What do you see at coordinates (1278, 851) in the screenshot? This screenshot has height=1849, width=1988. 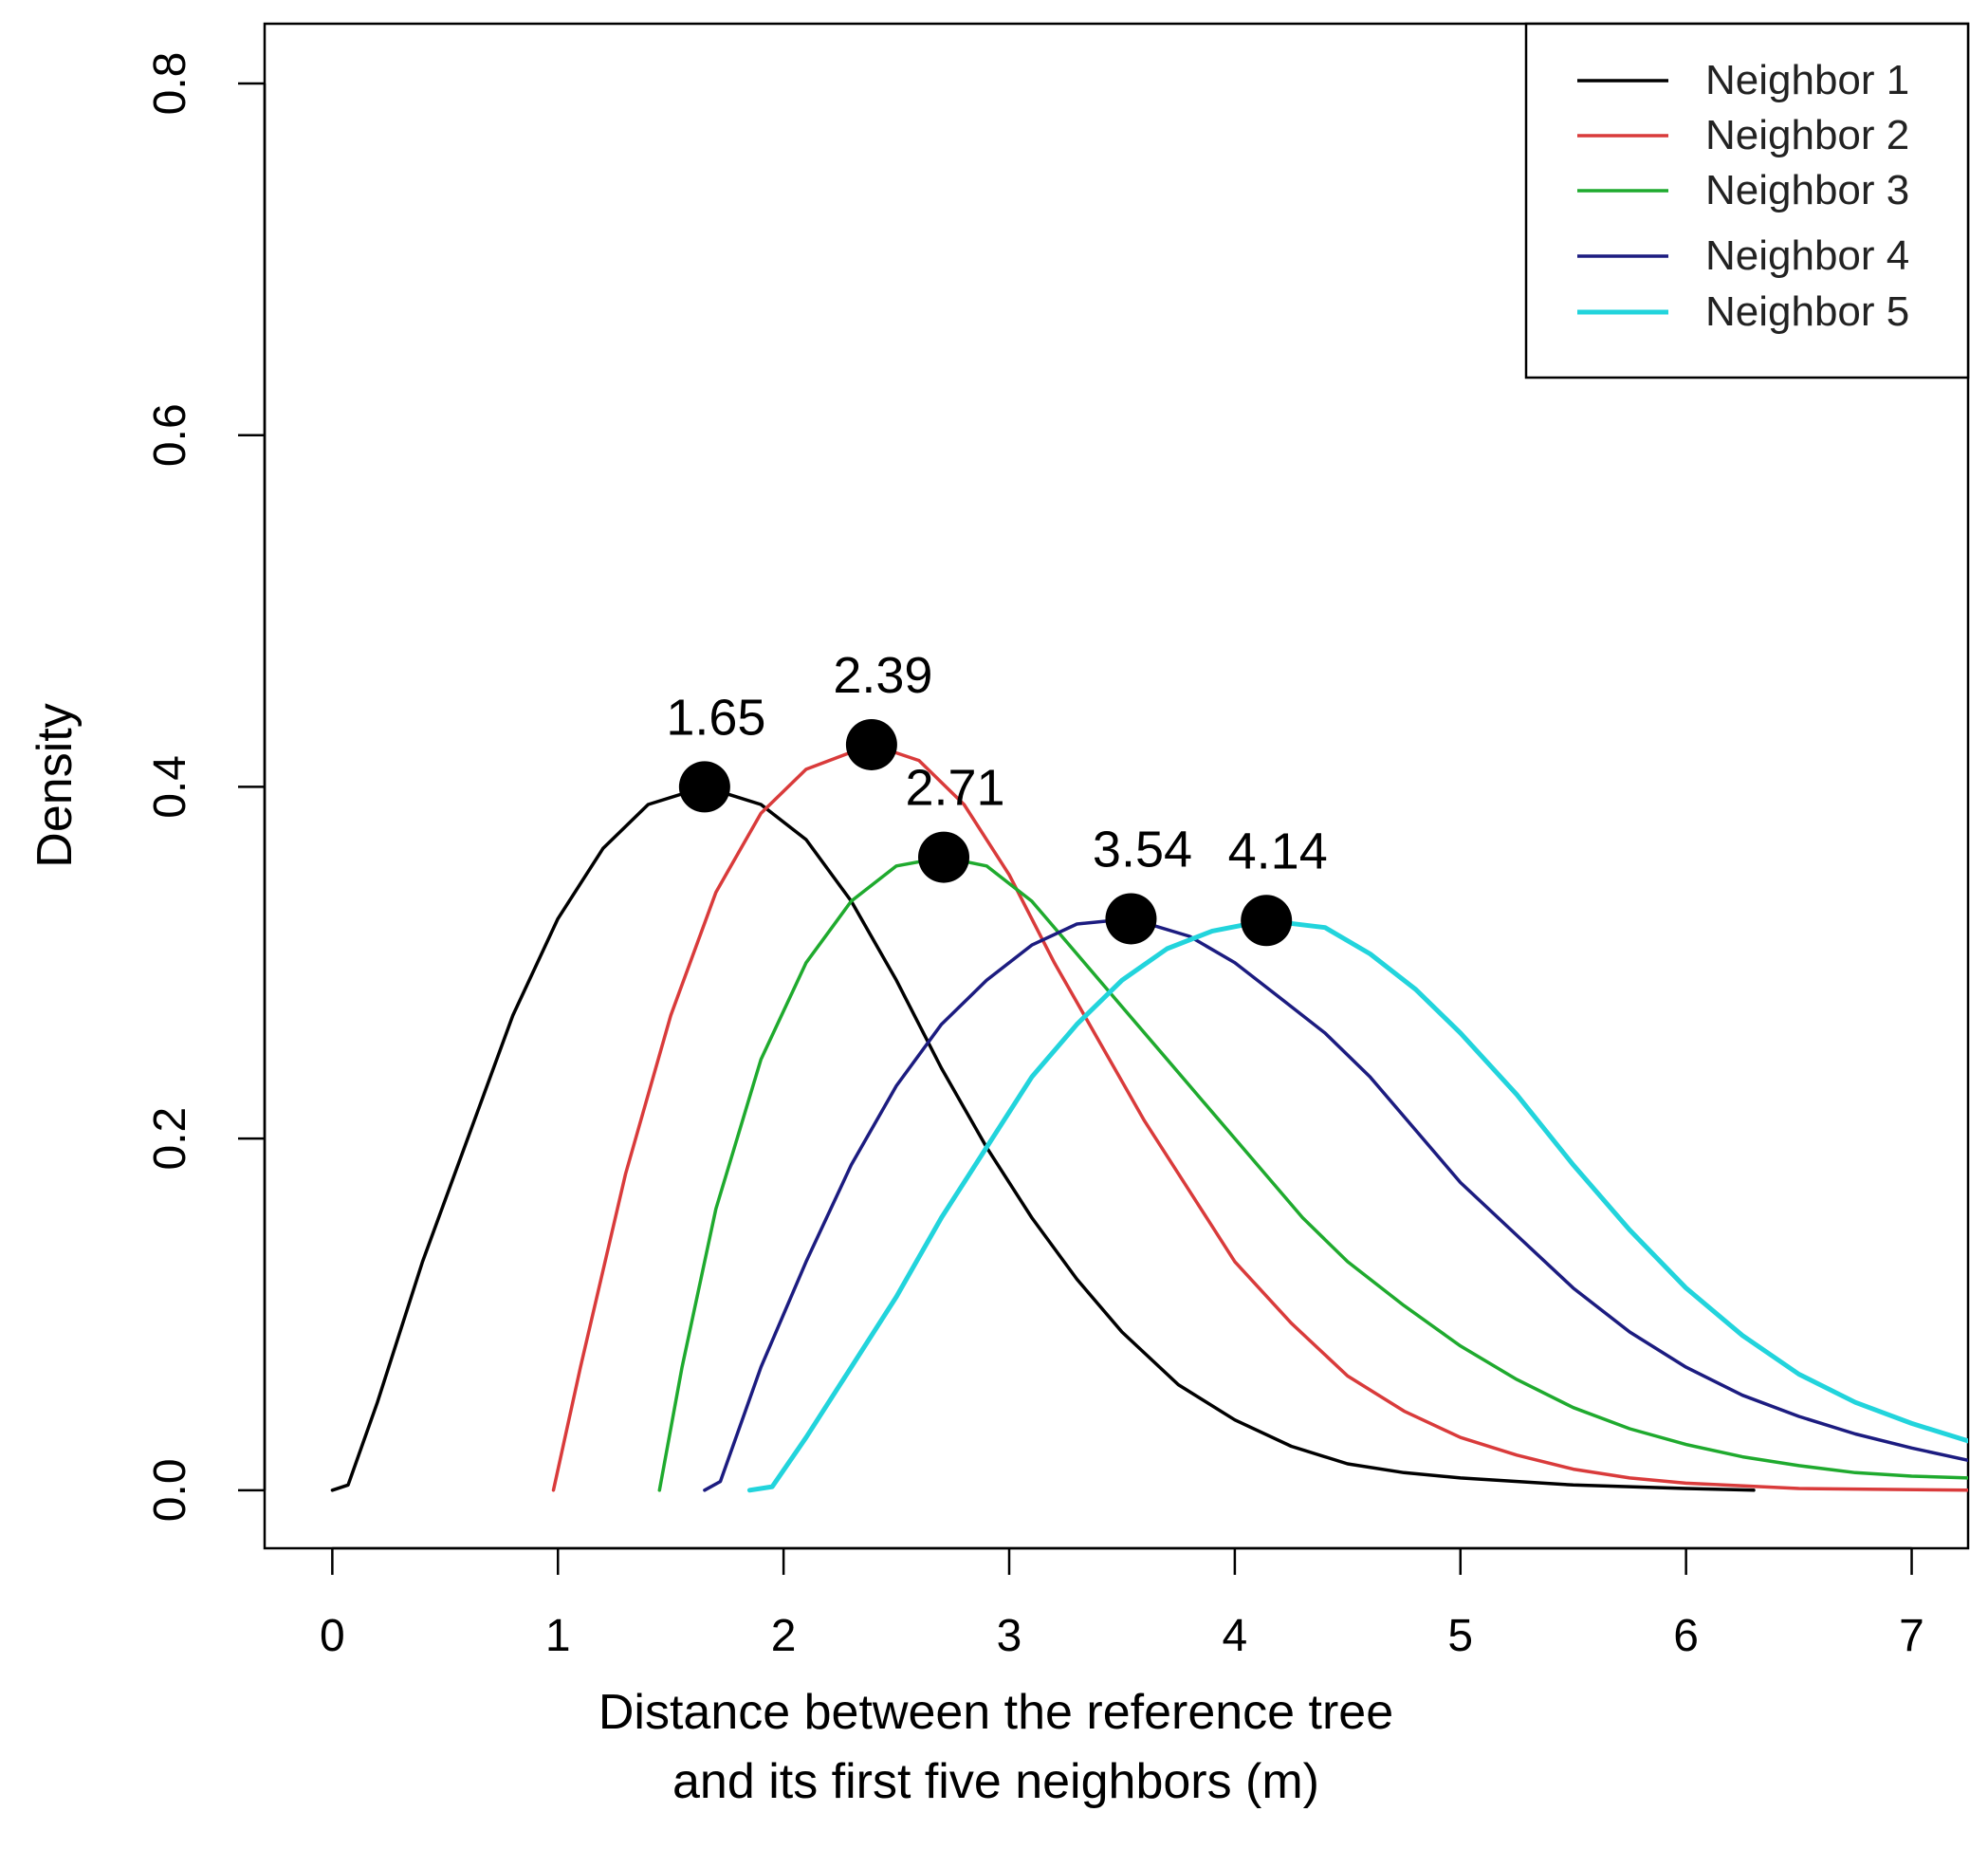 I see `peak-label: 4.14` at bounding box center [1278, 851].